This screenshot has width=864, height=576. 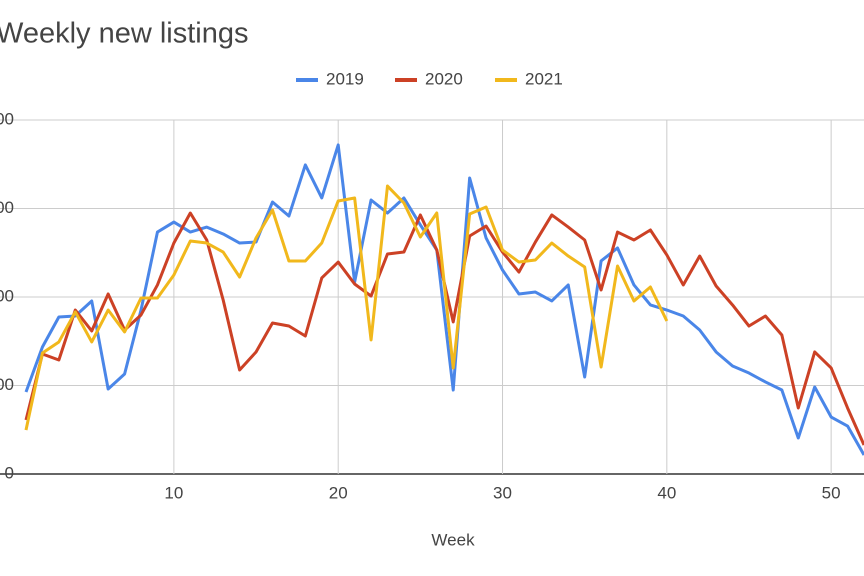 What do you see at coordinates (502, 492) in the screenshot?
I see `x-tick-label: 30` at bounding box center [502, 492].